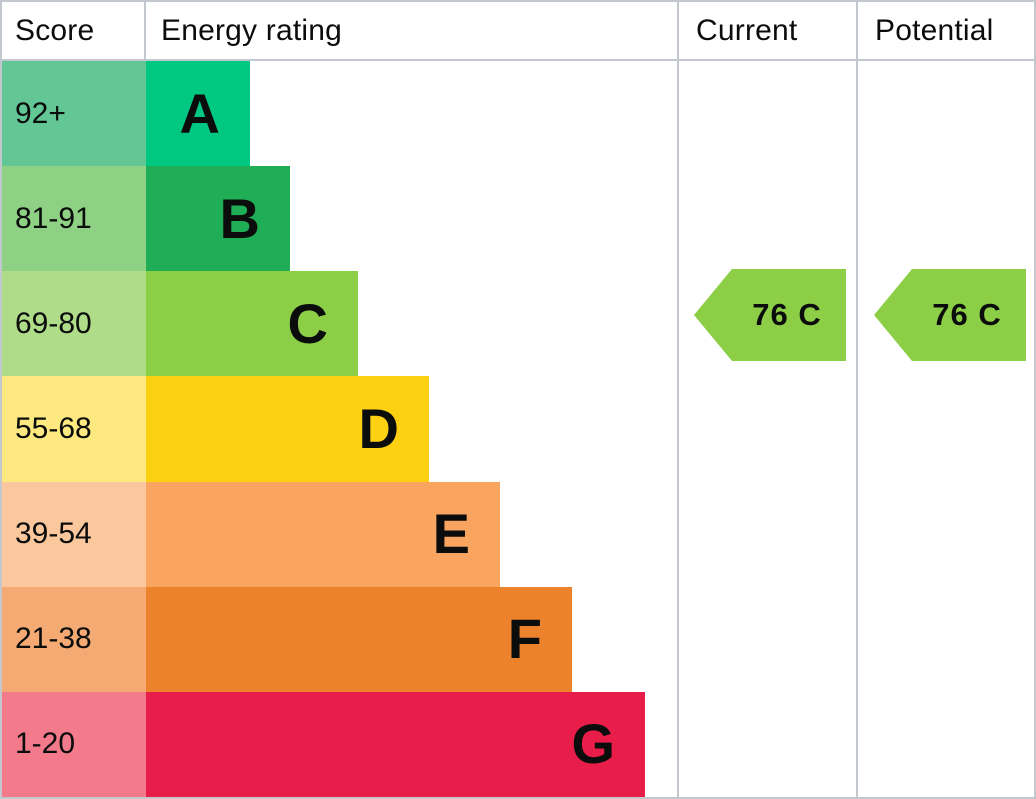  I want to click on potential-header-cell: Potential, so click(946, 31).